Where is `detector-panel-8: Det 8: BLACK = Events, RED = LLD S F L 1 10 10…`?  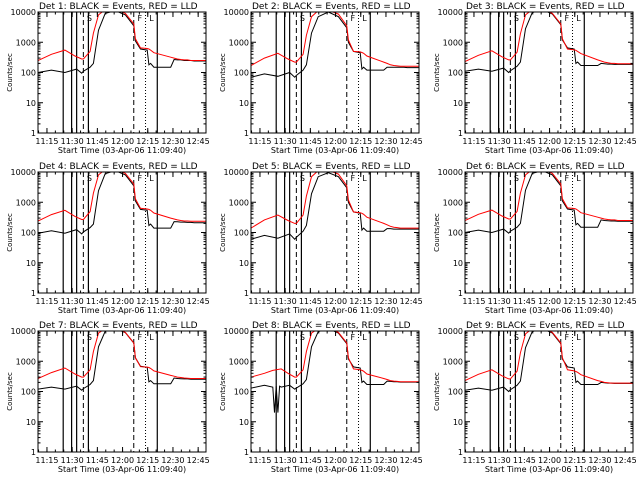 detector-panel-8: Det 8: BLACK = Events, RED = LLD S F L 1 10 10… is located at coordinates (321, 397).